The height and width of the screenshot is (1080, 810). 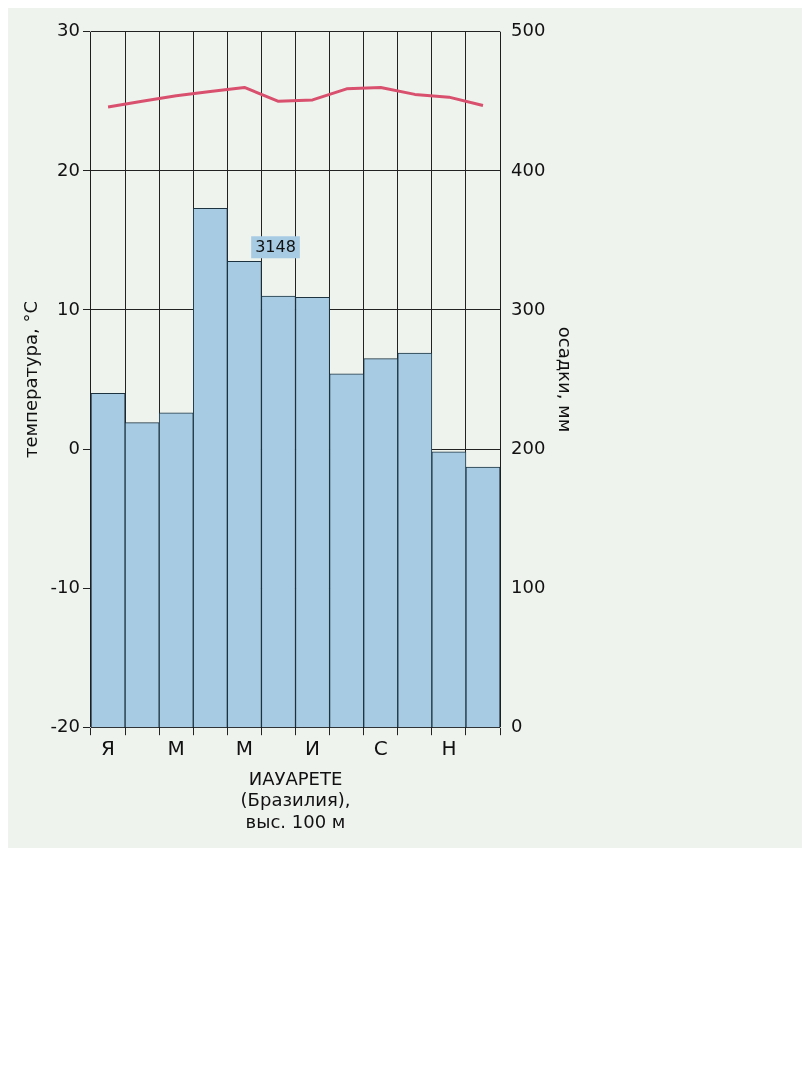 What do you see at coordinates (74, 447) in the screenshot?
I see `y-tick-label: 0` at bounding box center [74, 447].